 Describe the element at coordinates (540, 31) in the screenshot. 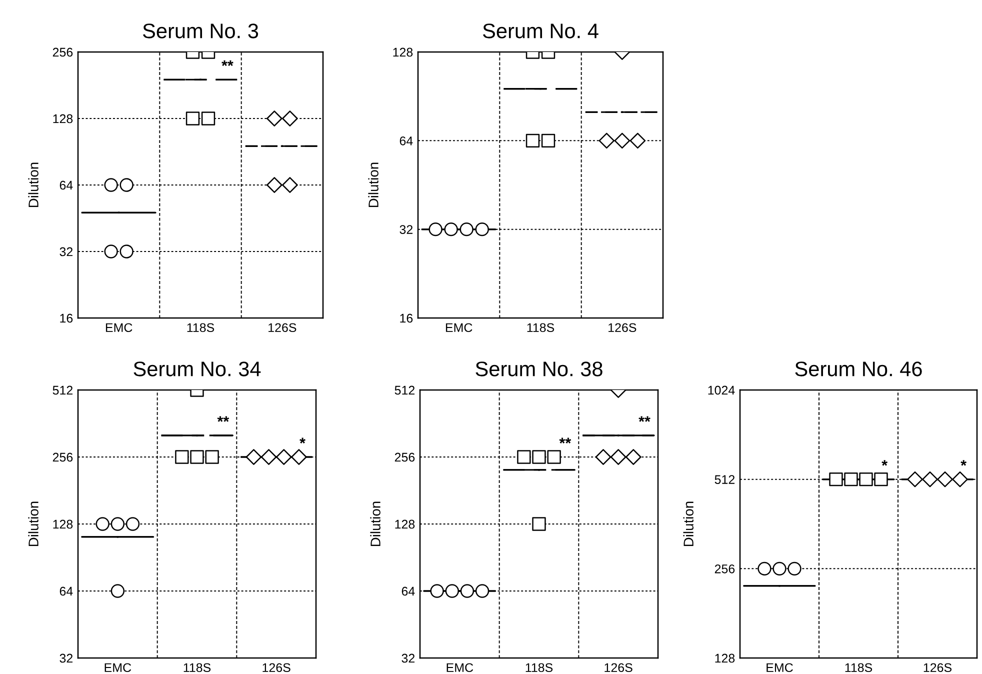

I see `chart-title: Serum No. 4` at that location.